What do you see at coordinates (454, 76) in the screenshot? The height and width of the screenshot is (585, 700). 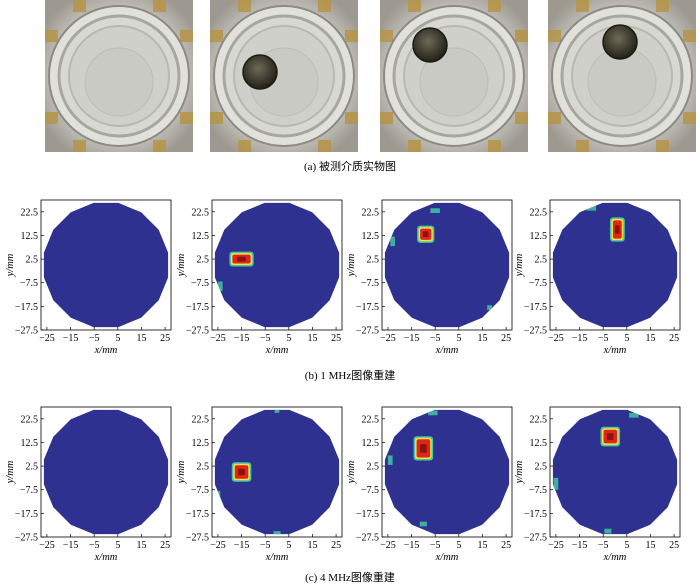 I see `photo-coin-upper-left` at bounding box center [454, 76].